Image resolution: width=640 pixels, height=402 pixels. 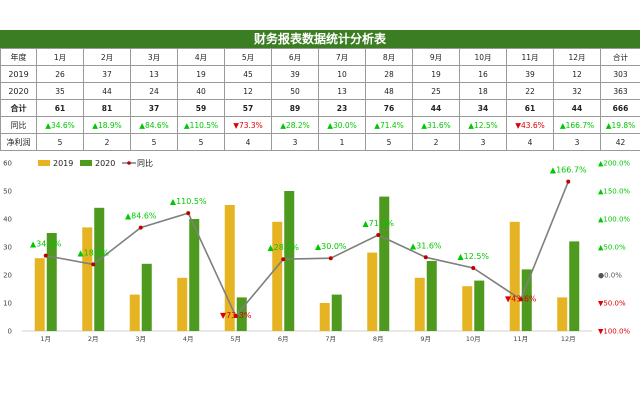 What do you see at coordinates (18, 91) in the screenshot?
I see `row-label: 2020` at bounding box center [18, 91].